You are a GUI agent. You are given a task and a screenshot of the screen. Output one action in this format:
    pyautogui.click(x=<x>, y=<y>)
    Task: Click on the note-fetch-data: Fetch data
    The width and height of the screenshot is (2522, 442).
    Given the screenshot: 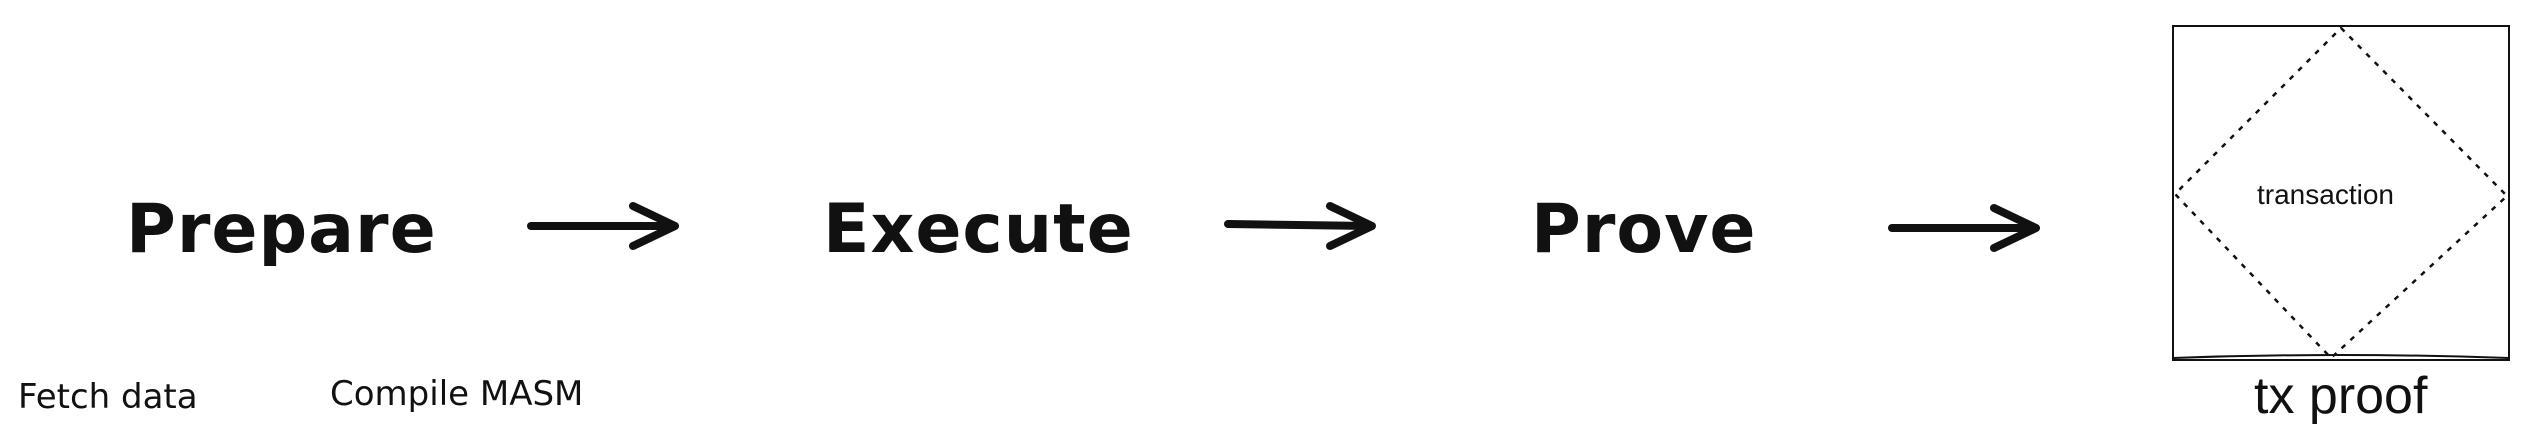 What is the action you would take?
    pyautogui.click(x=108, y=397)
    